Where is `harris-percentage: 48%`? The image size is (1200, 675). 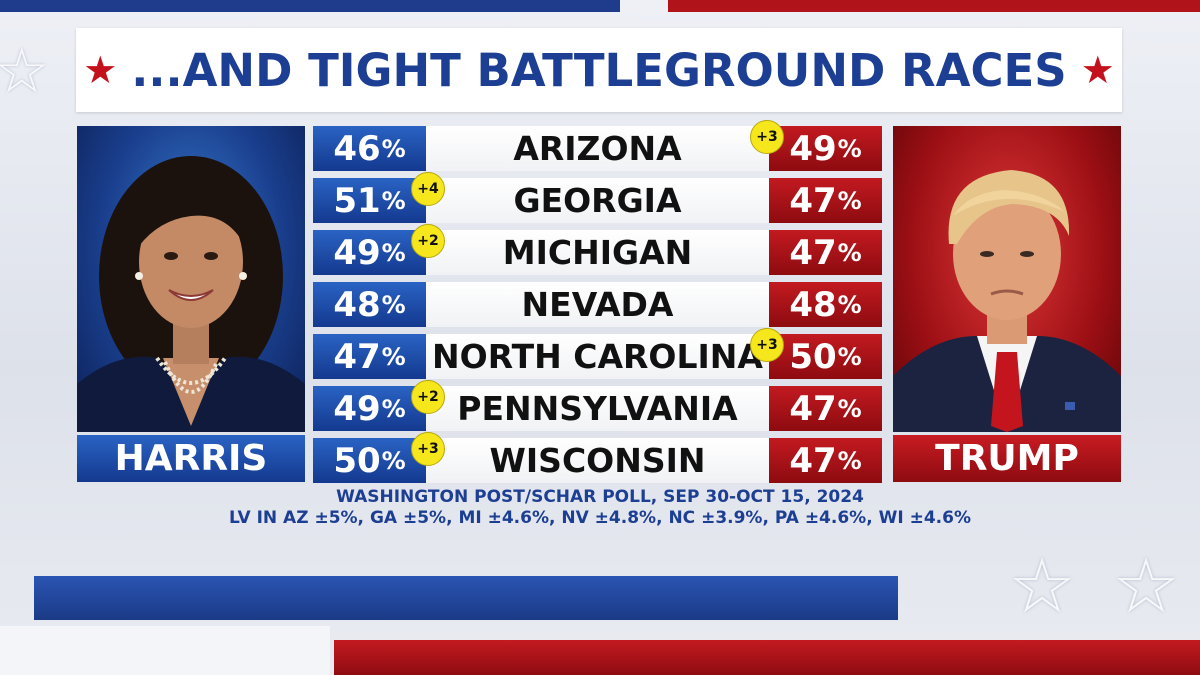
harris-percentage: 48% is located at coordinates (369, 304).